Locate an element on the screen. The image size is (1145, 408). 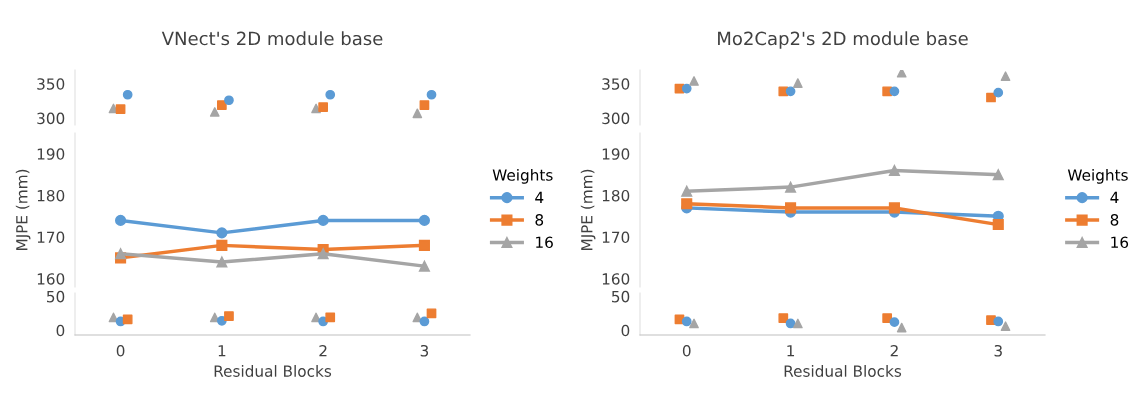
chart-title: VNect's 2D module base is located at coordinates (272, 38).